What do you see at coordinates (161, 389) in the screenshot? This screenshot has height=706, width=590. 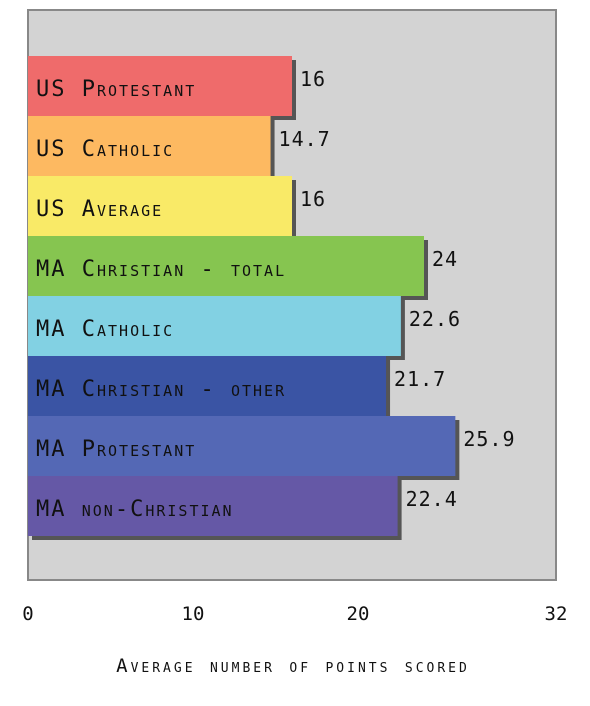 I see `bar-label-ma-christian-other: MA Christian - other` at bounding box center [161, 389].